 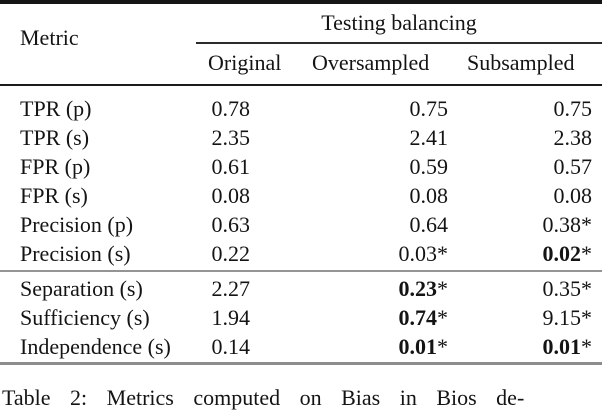 I want to click on section-rule, so click(x=301, y=271).